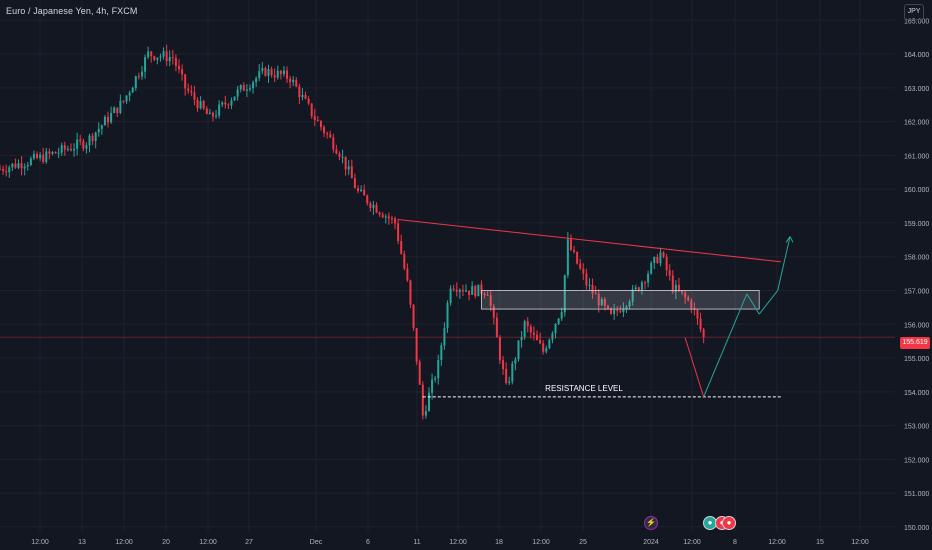 This screenshot has width=932, height=550. Describe the element at coordinates (916, 528) in the screenshot. I see `y-tick-label: 150.000` at that location.